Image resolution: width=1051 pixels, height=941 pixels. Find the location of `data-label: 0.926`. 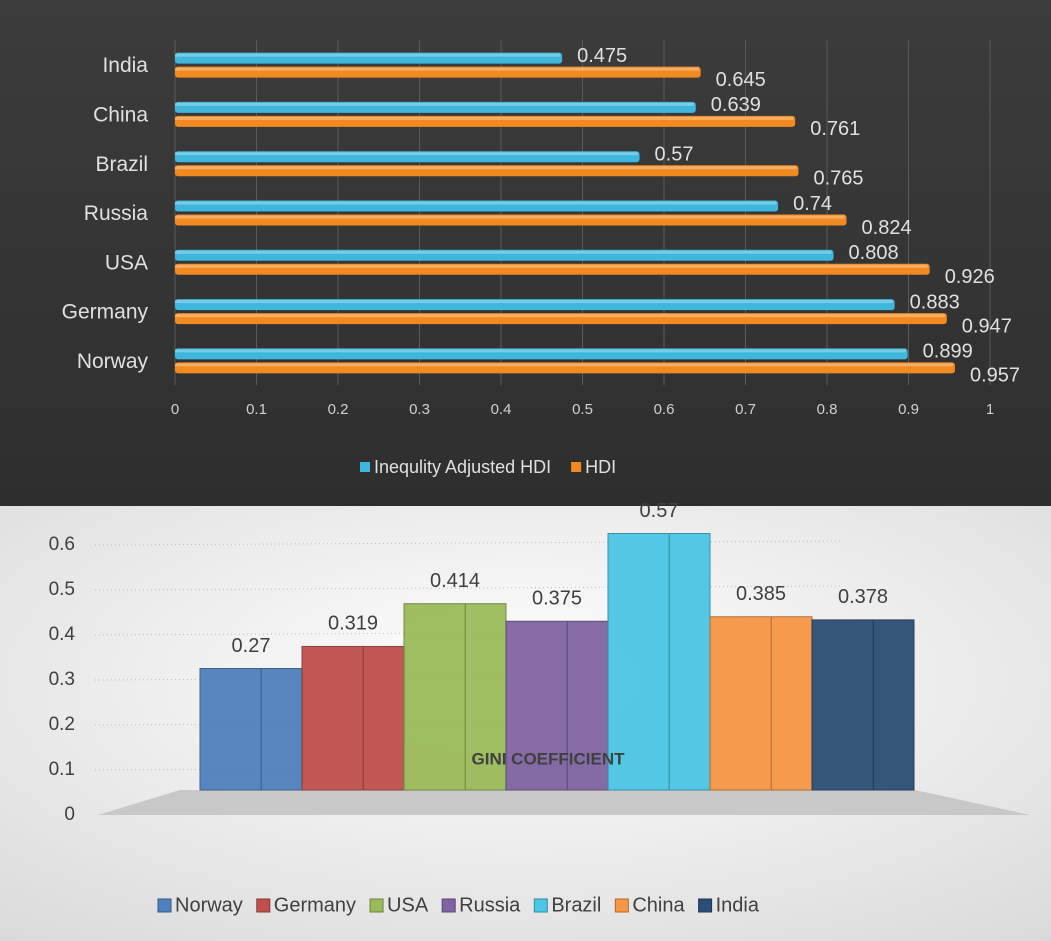

data-label: 0.926 is located at coordinates (970, 277).